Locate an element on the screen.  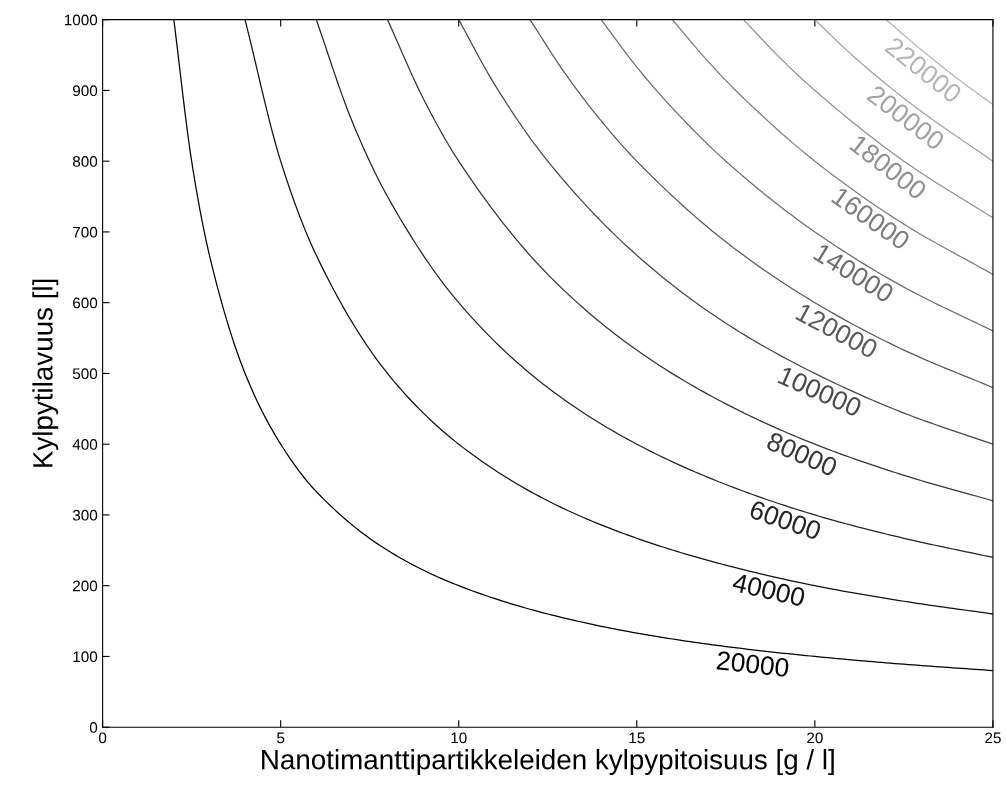
text: 20000 is located at coordinates (753, 664).